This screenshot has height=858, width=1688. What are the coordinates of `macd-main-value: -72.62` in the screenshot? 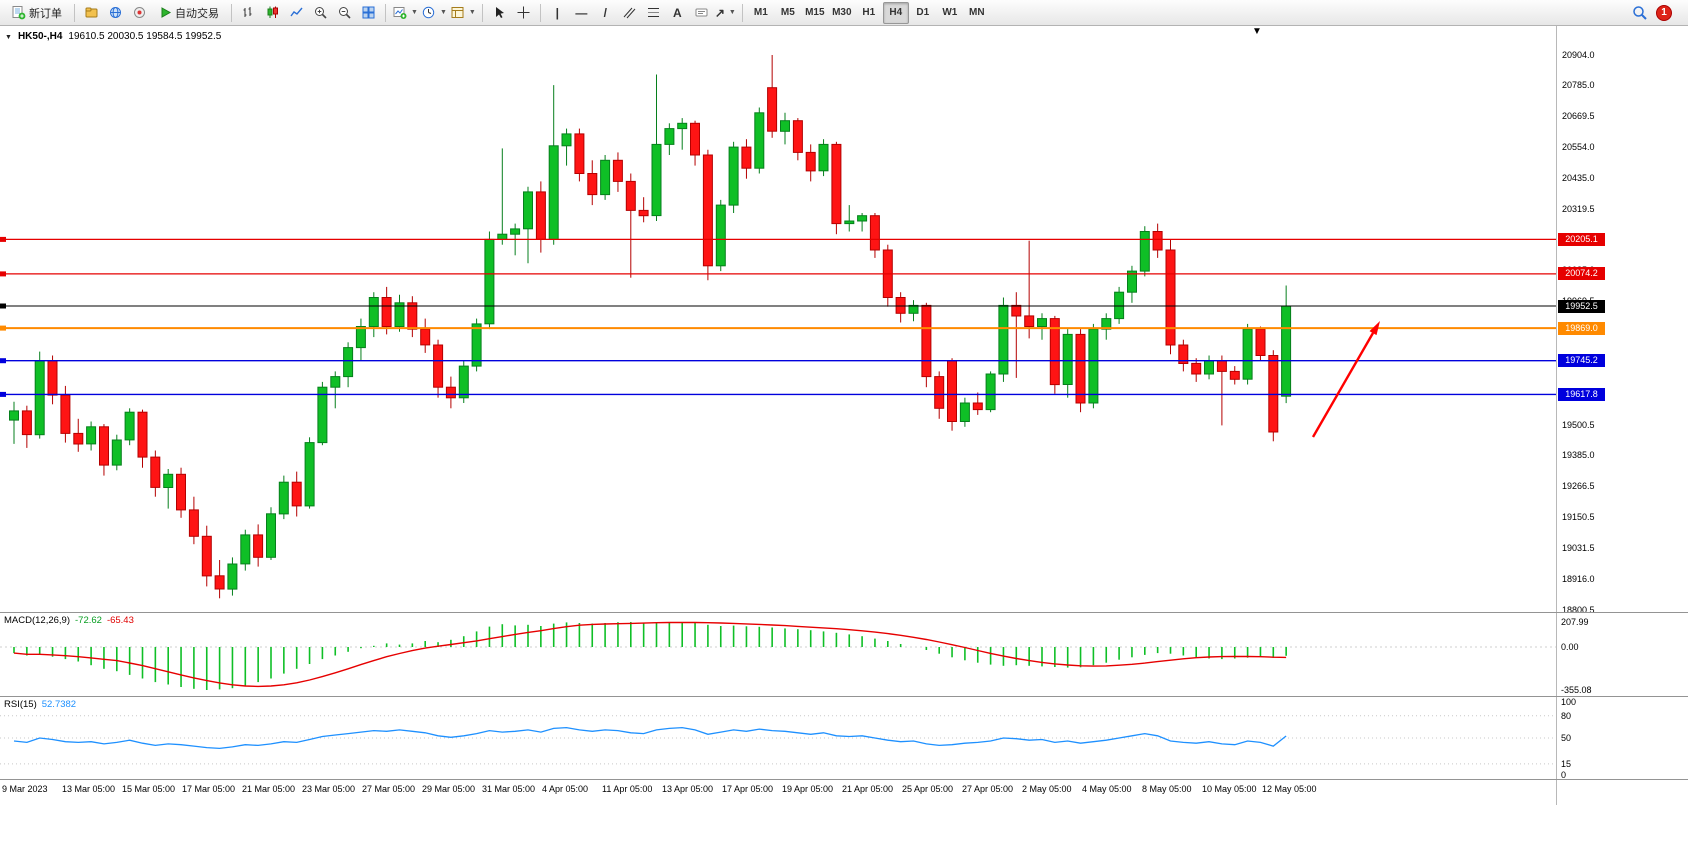 It's located at (88, 620).